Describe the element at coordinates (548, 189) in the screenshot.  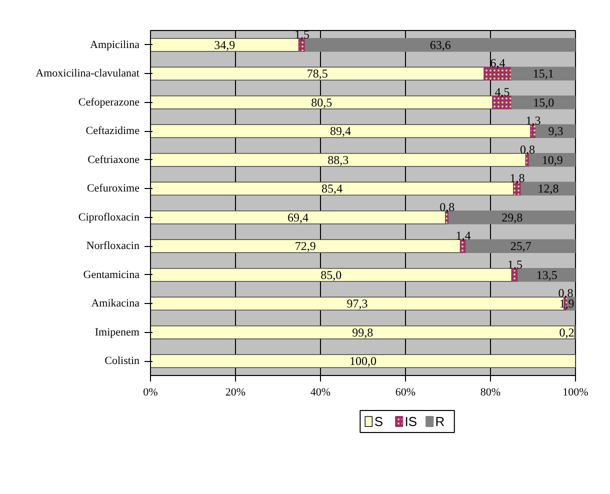
I see `data-label: 12,8` at that location.